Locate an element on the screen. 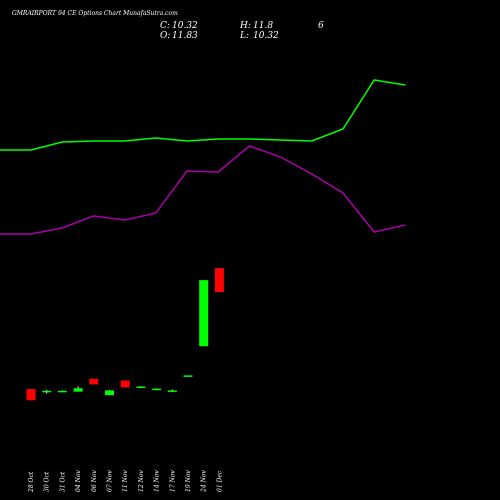  x-tick-label: 31 Oct is located at coordinates (62, 481).